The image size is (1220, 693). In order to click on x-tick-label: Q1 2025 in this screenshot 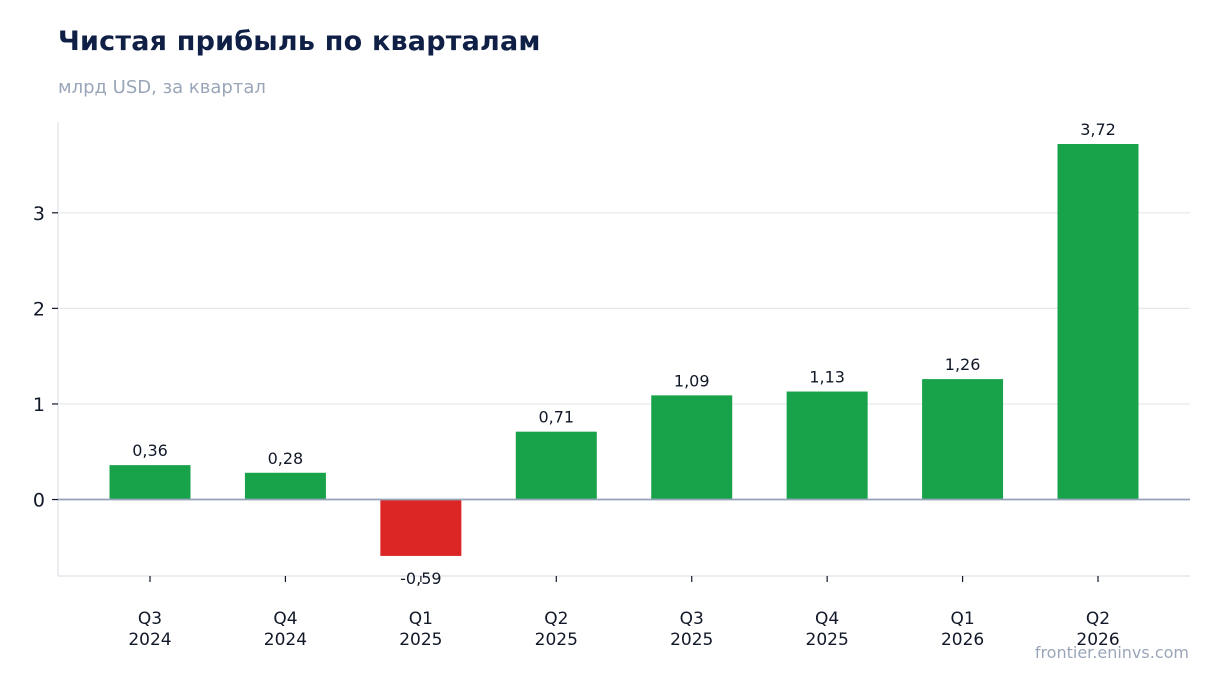, I will do `click(420, 629)`.